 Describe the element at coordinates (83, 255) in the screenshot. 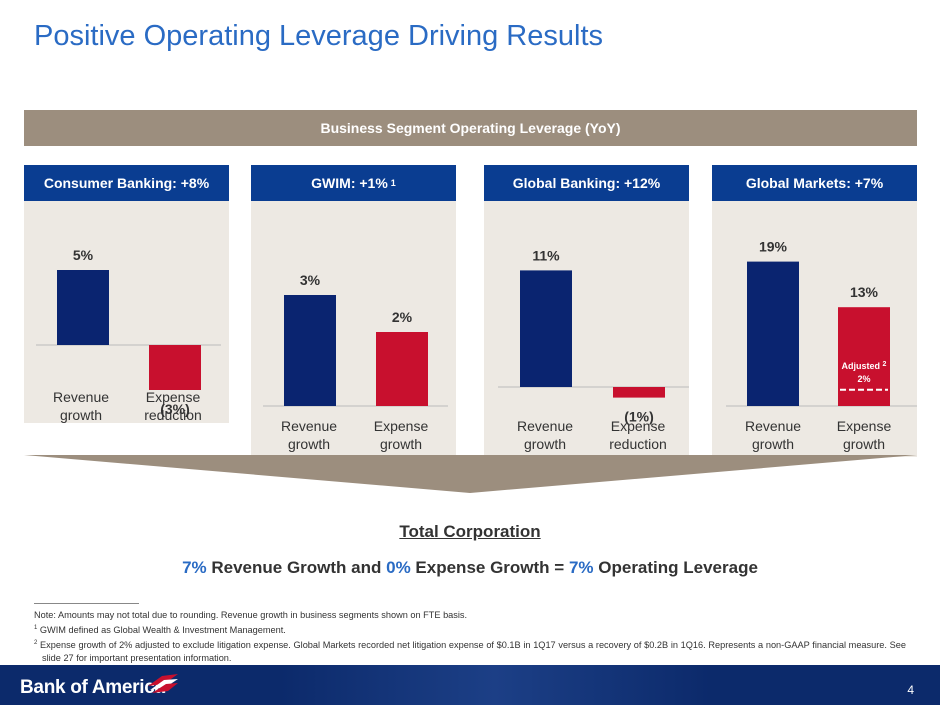

I see `data-label: 5%` at that location.